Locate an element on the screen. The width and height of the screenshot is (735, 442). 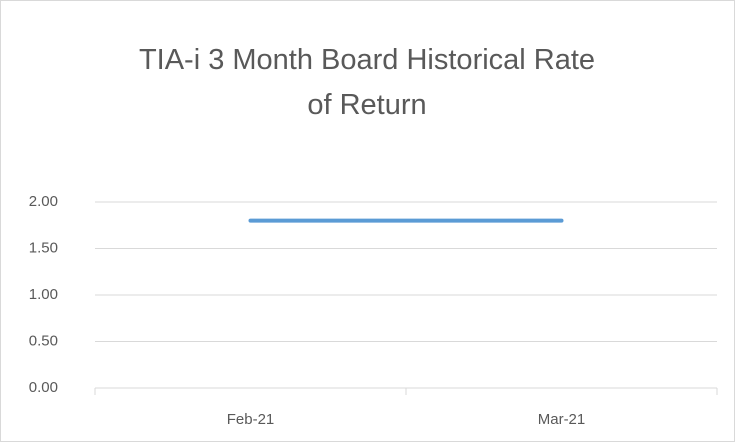
y-tick-label: 2.00 is located at coordinates (43, 201).